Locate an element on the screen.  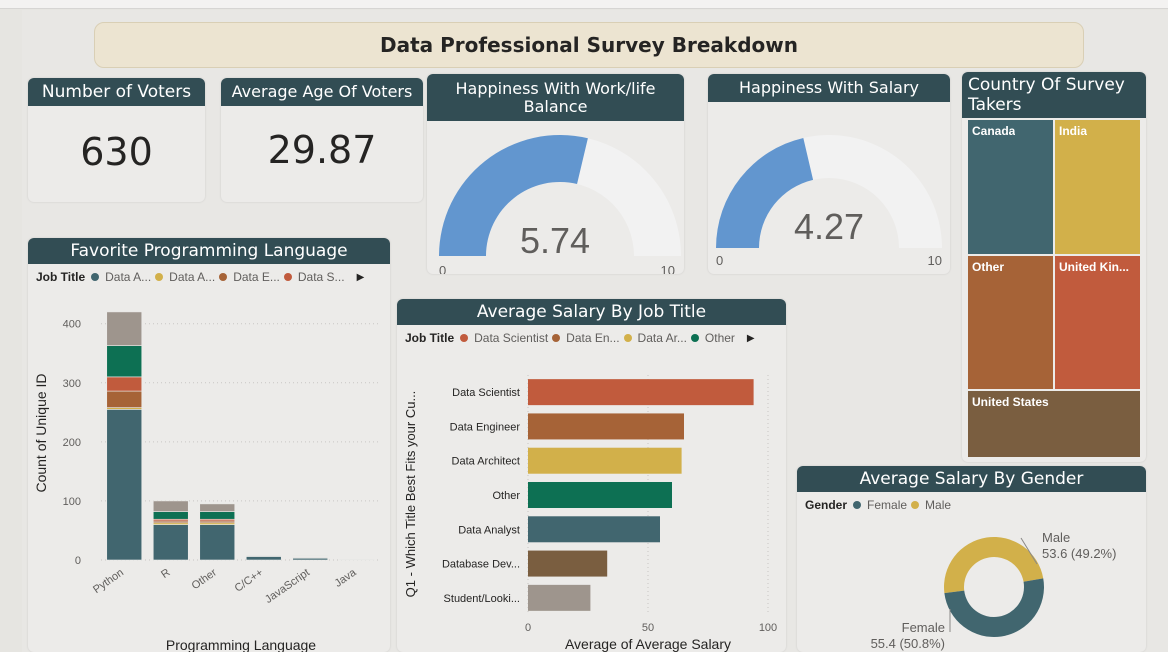
gauge-salary-value: 4.27 is located at coordinates (829, 226).